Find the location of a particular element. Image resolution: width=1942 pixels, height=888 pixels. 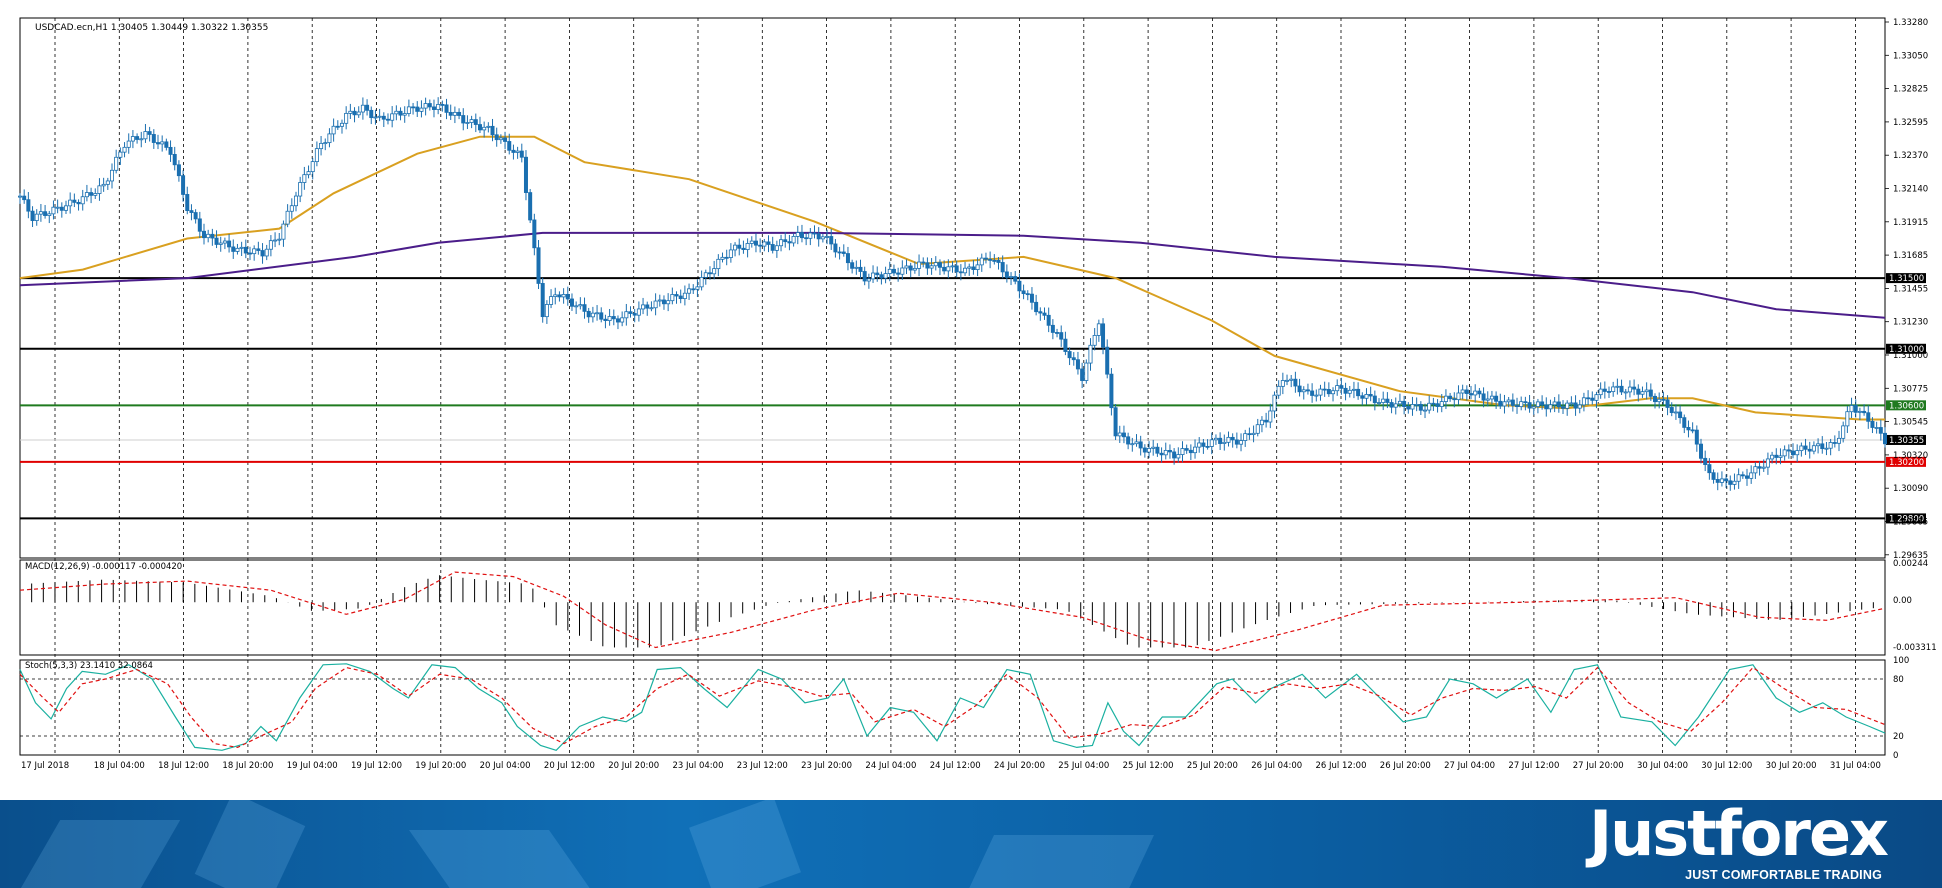

level-price-label: 1.30355 is located at coordinates (1906, 441).